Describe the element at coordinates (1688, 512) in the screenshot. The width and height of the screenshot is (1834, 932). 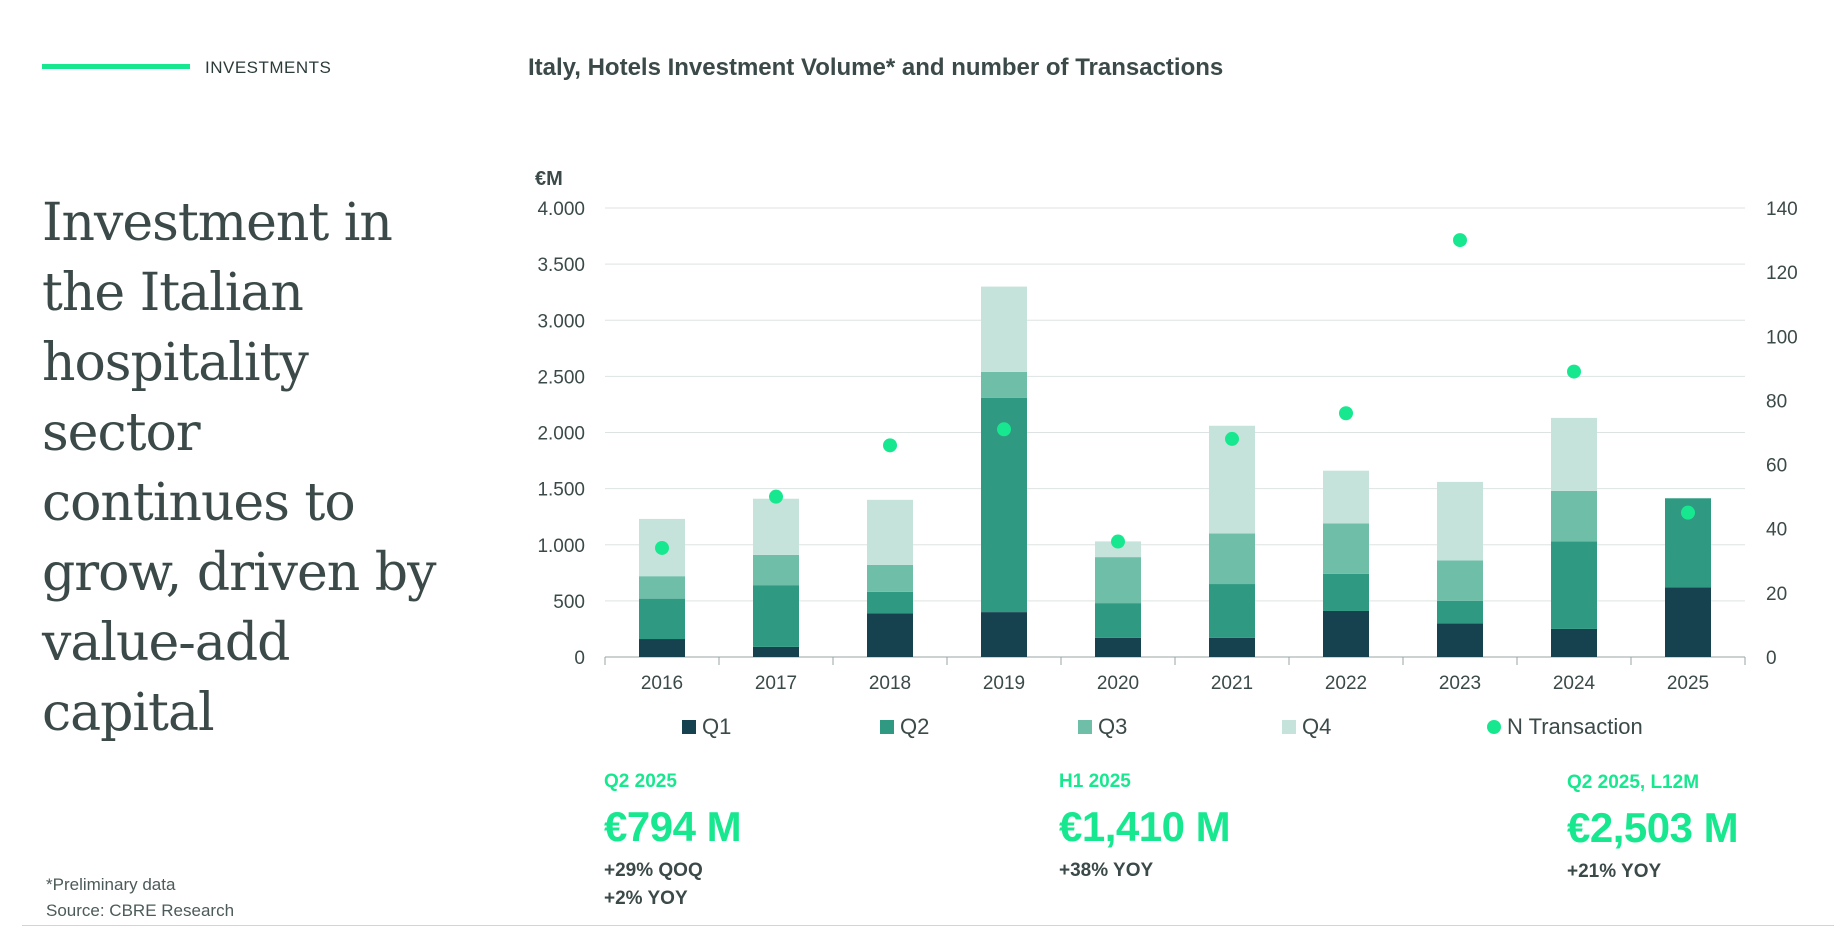
I see `transaction-point-2025` at that location.